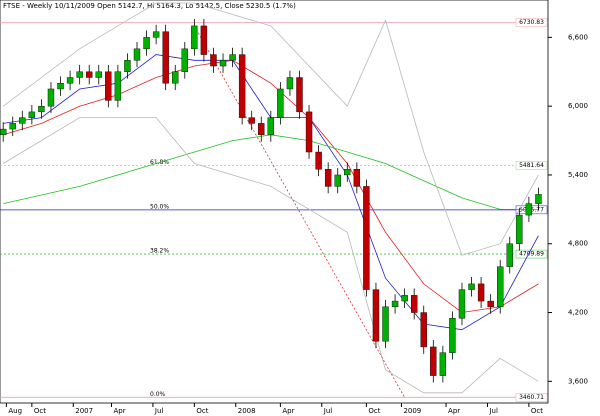  I want to click on level-label: 4709.89, so click(531, 254).